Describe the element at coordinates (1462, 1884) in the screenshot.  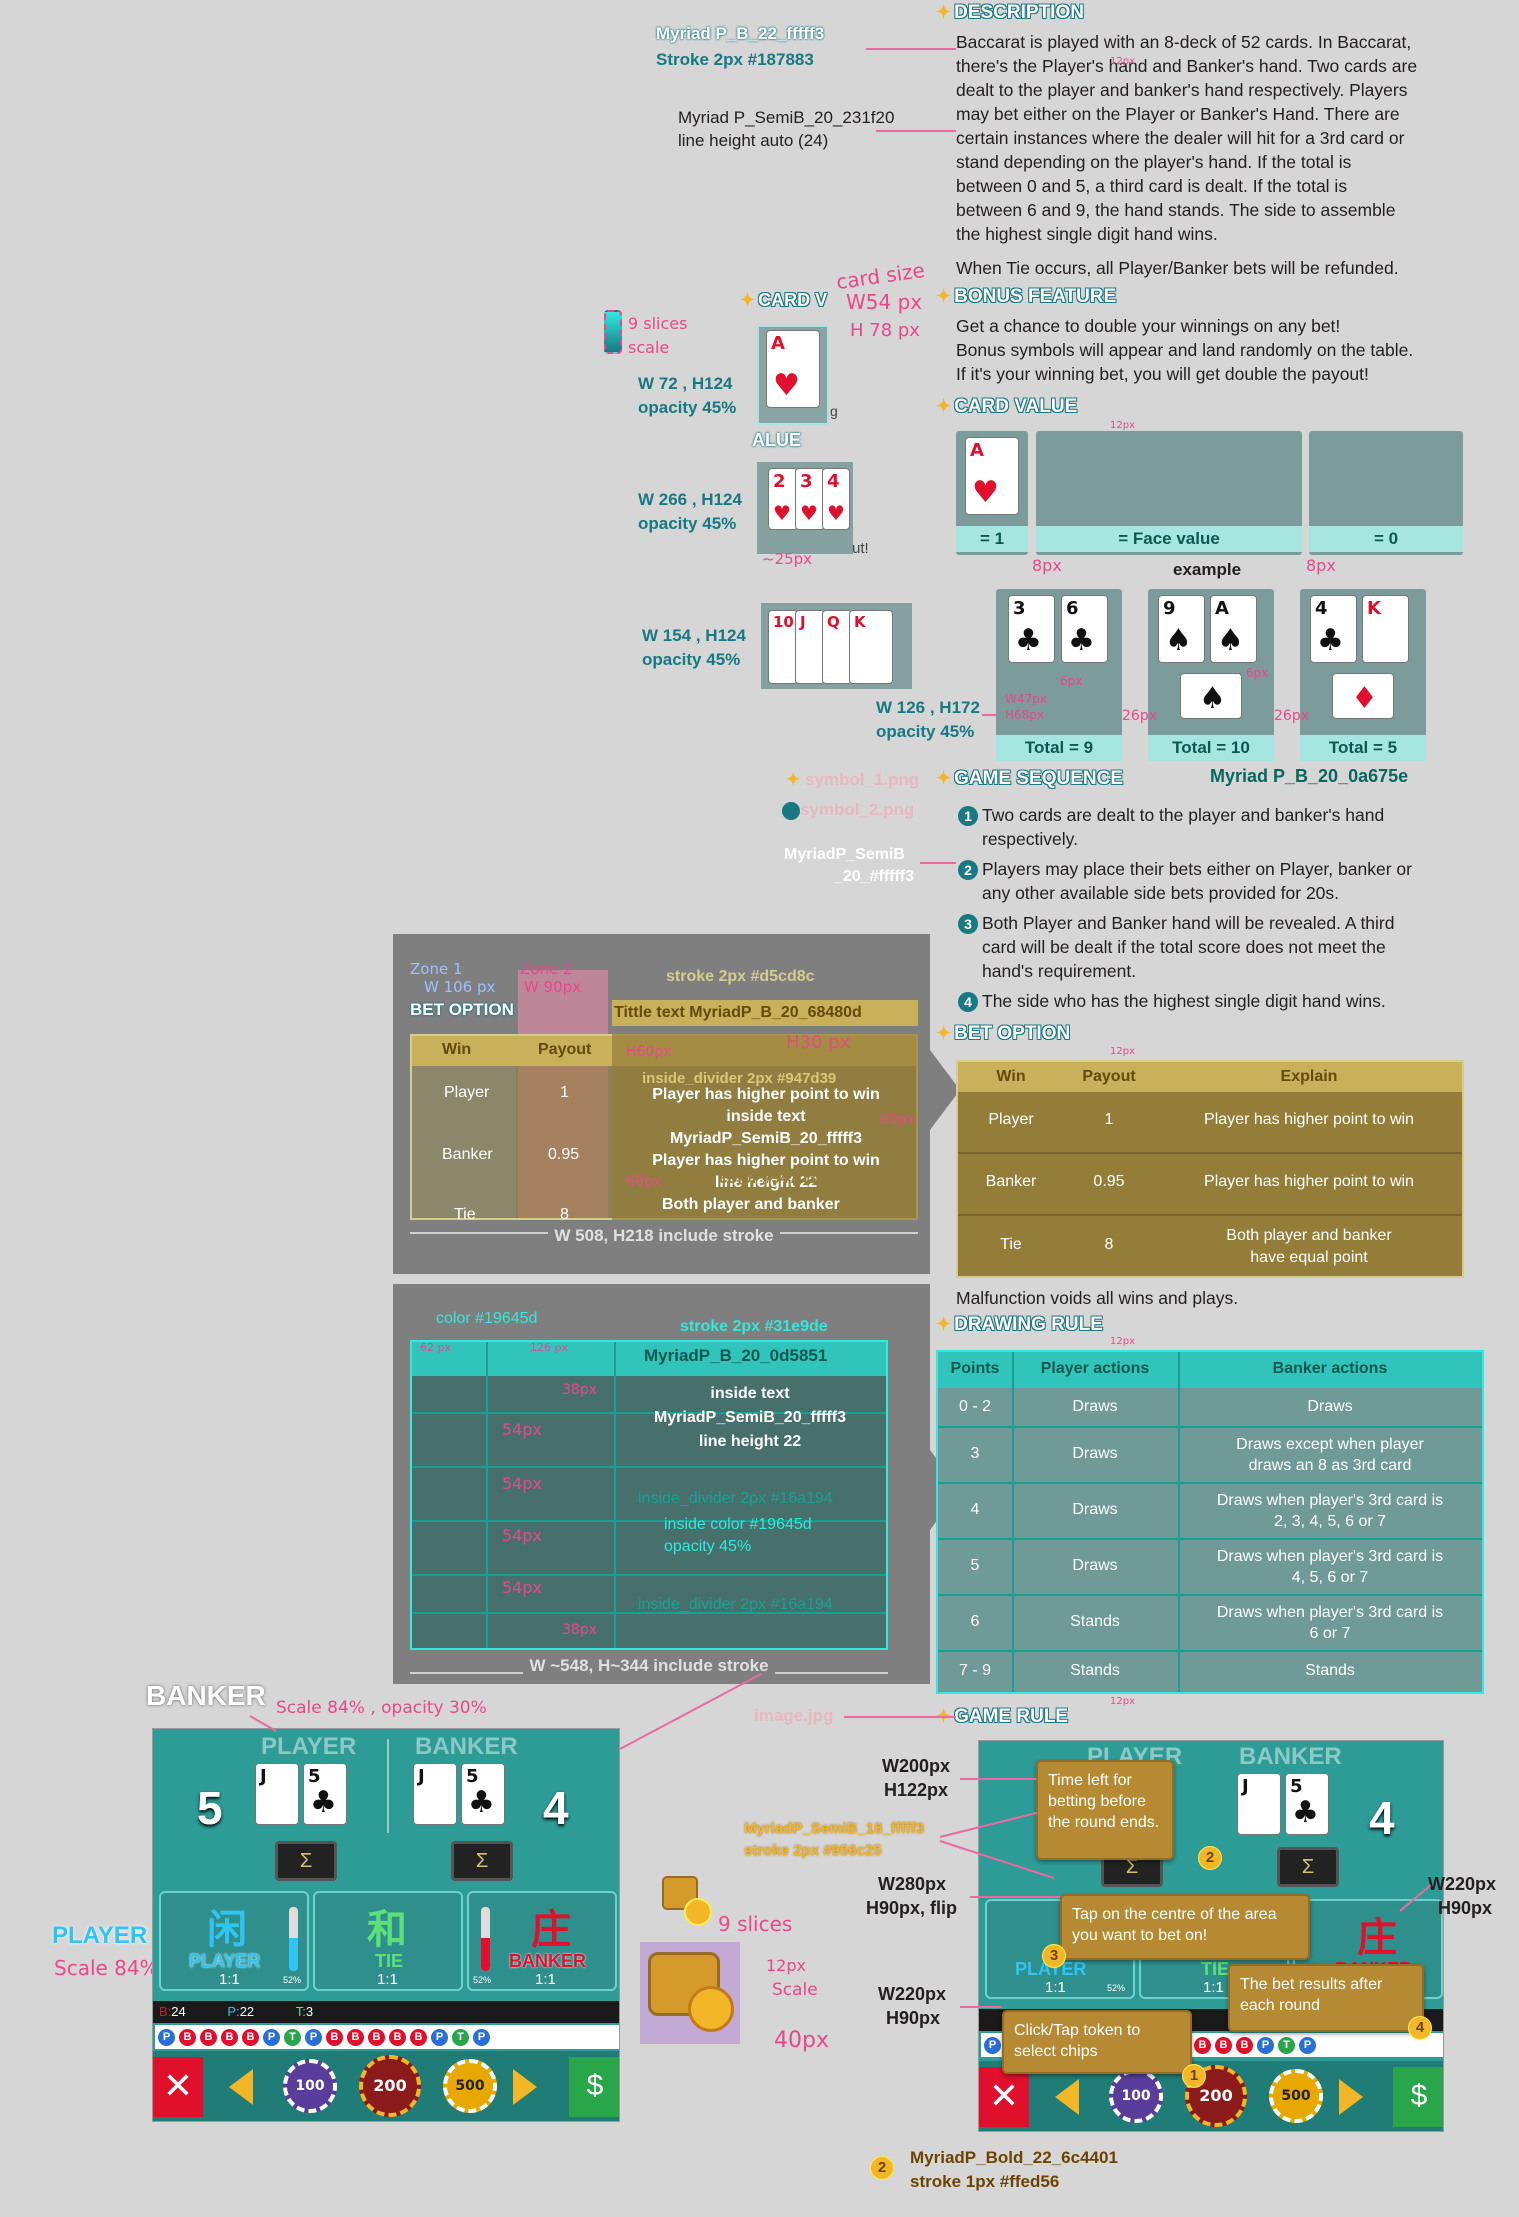
I see `size3a-note: W220px` at that location.